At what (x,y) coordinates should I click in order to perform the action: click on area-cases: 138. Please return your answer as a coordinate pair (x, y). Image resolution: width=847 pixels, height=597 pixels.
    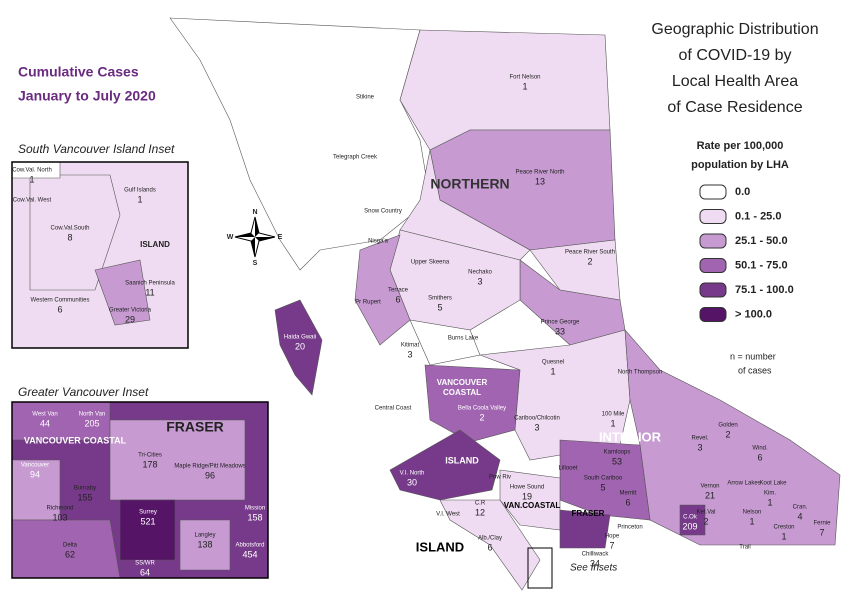
    Looking at the image, I should click on (204, 544).